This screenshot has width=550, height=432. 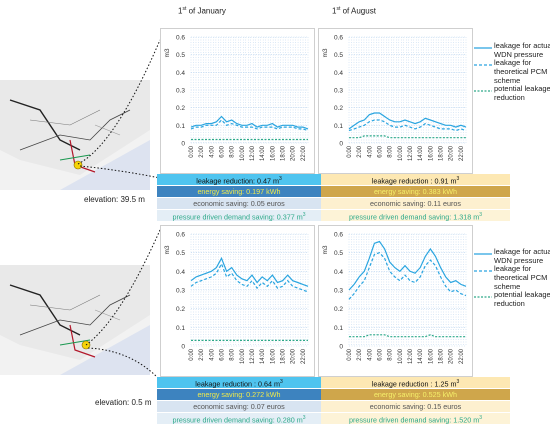 I want to click on legend-label-actual: leakage for actual WDN pressure, so click(x=522, y=256).